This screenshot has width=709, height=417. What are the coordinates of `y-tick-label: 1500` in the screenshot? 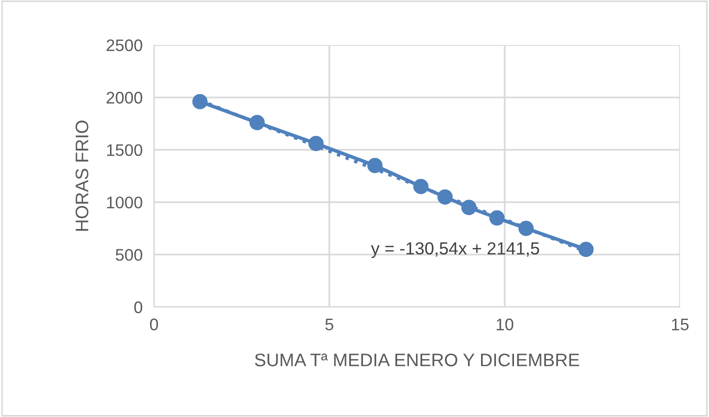 It's located at (124, 150).